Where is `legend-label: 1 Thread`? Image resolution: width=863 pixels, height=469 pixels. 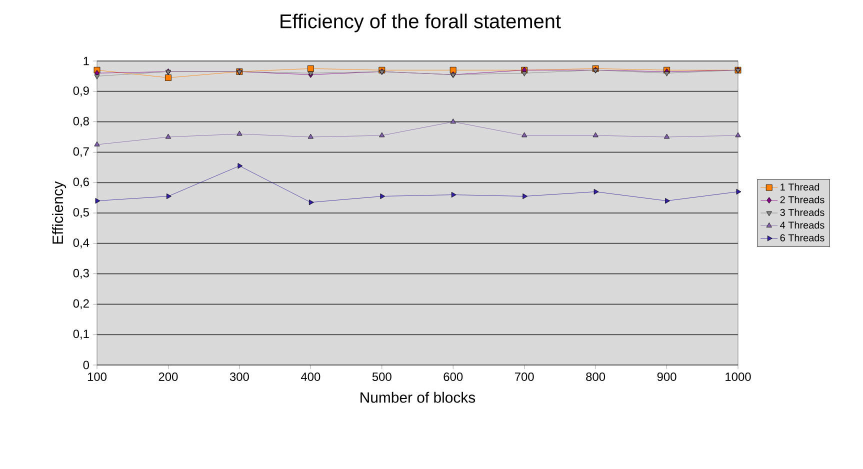
legend-label: 1 Thread is located at coordinates (800, 187).